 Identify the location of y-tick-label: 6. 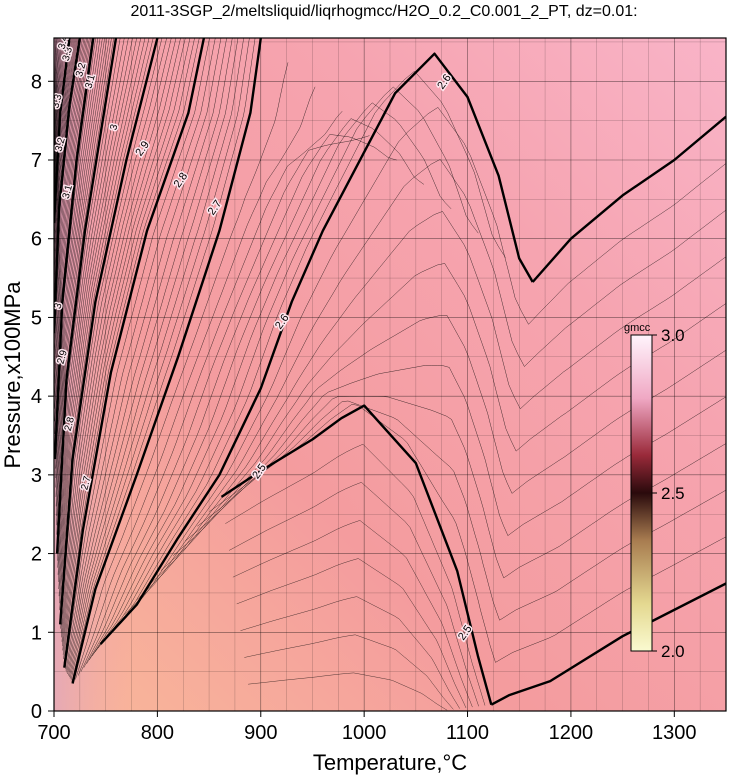
(36, 240).